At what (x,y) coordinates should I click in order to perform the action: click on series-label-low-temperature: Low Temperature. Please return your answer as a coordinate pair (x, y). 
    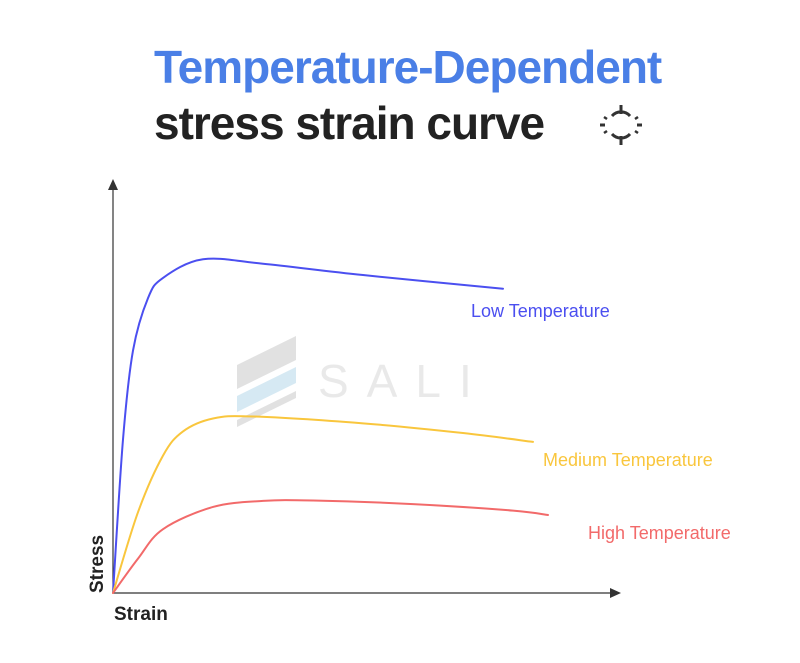
    Looking at the image, I should click on (540, 311).